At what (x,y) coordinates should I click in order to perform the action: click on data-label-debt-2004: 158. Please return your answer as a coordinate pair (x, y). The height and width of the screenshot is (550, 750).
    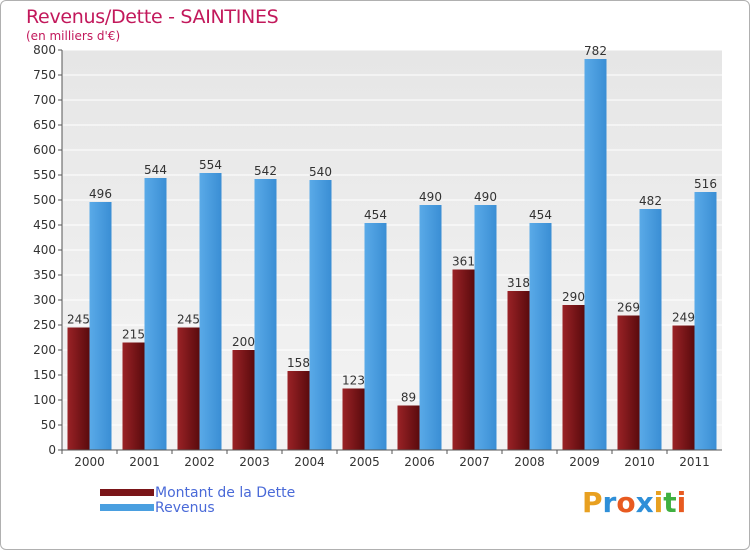
    Looking at the image, I should click on (298, 363).